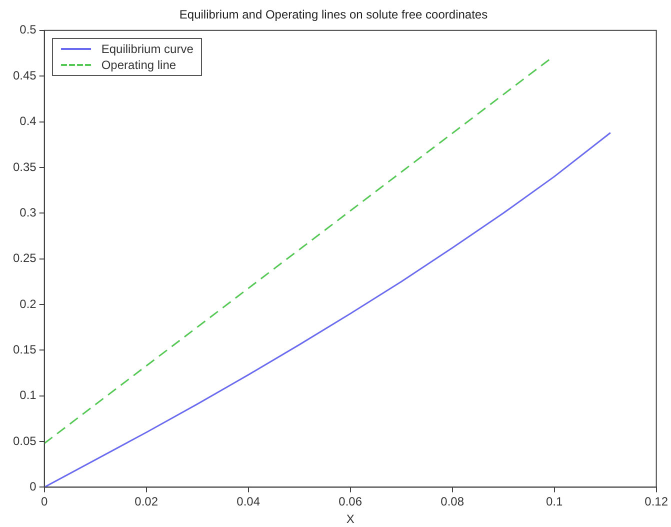  Describe the element at coordinates (28, 395) in the screenshot. I see `y-tick-label: 0.1` at that location.